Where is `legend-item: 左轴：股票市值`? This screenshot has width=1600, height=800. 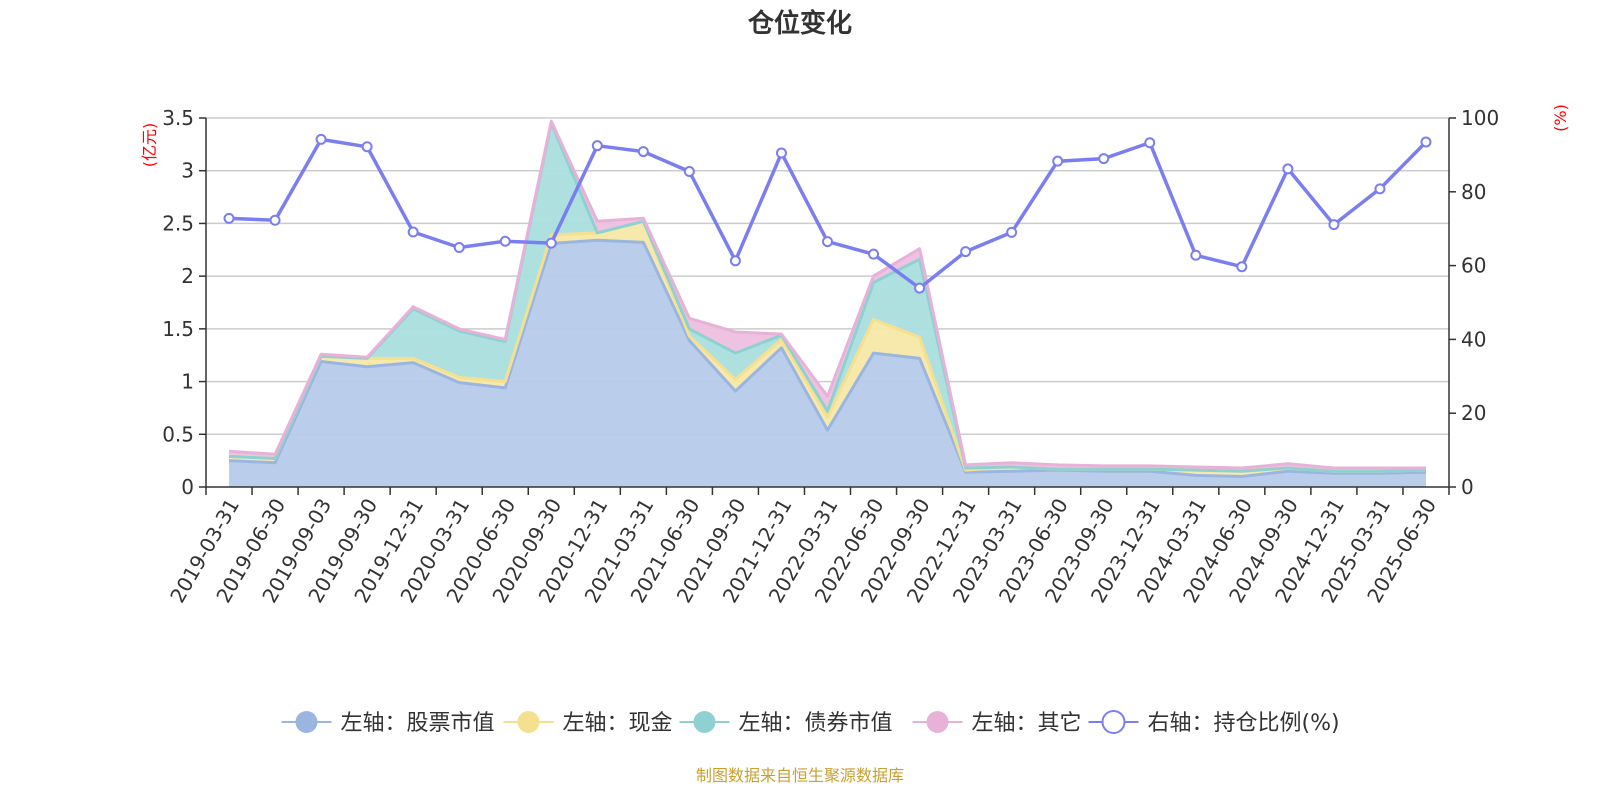
legend-item: 左轴：股票市值 is located at coordinates (388, 723).